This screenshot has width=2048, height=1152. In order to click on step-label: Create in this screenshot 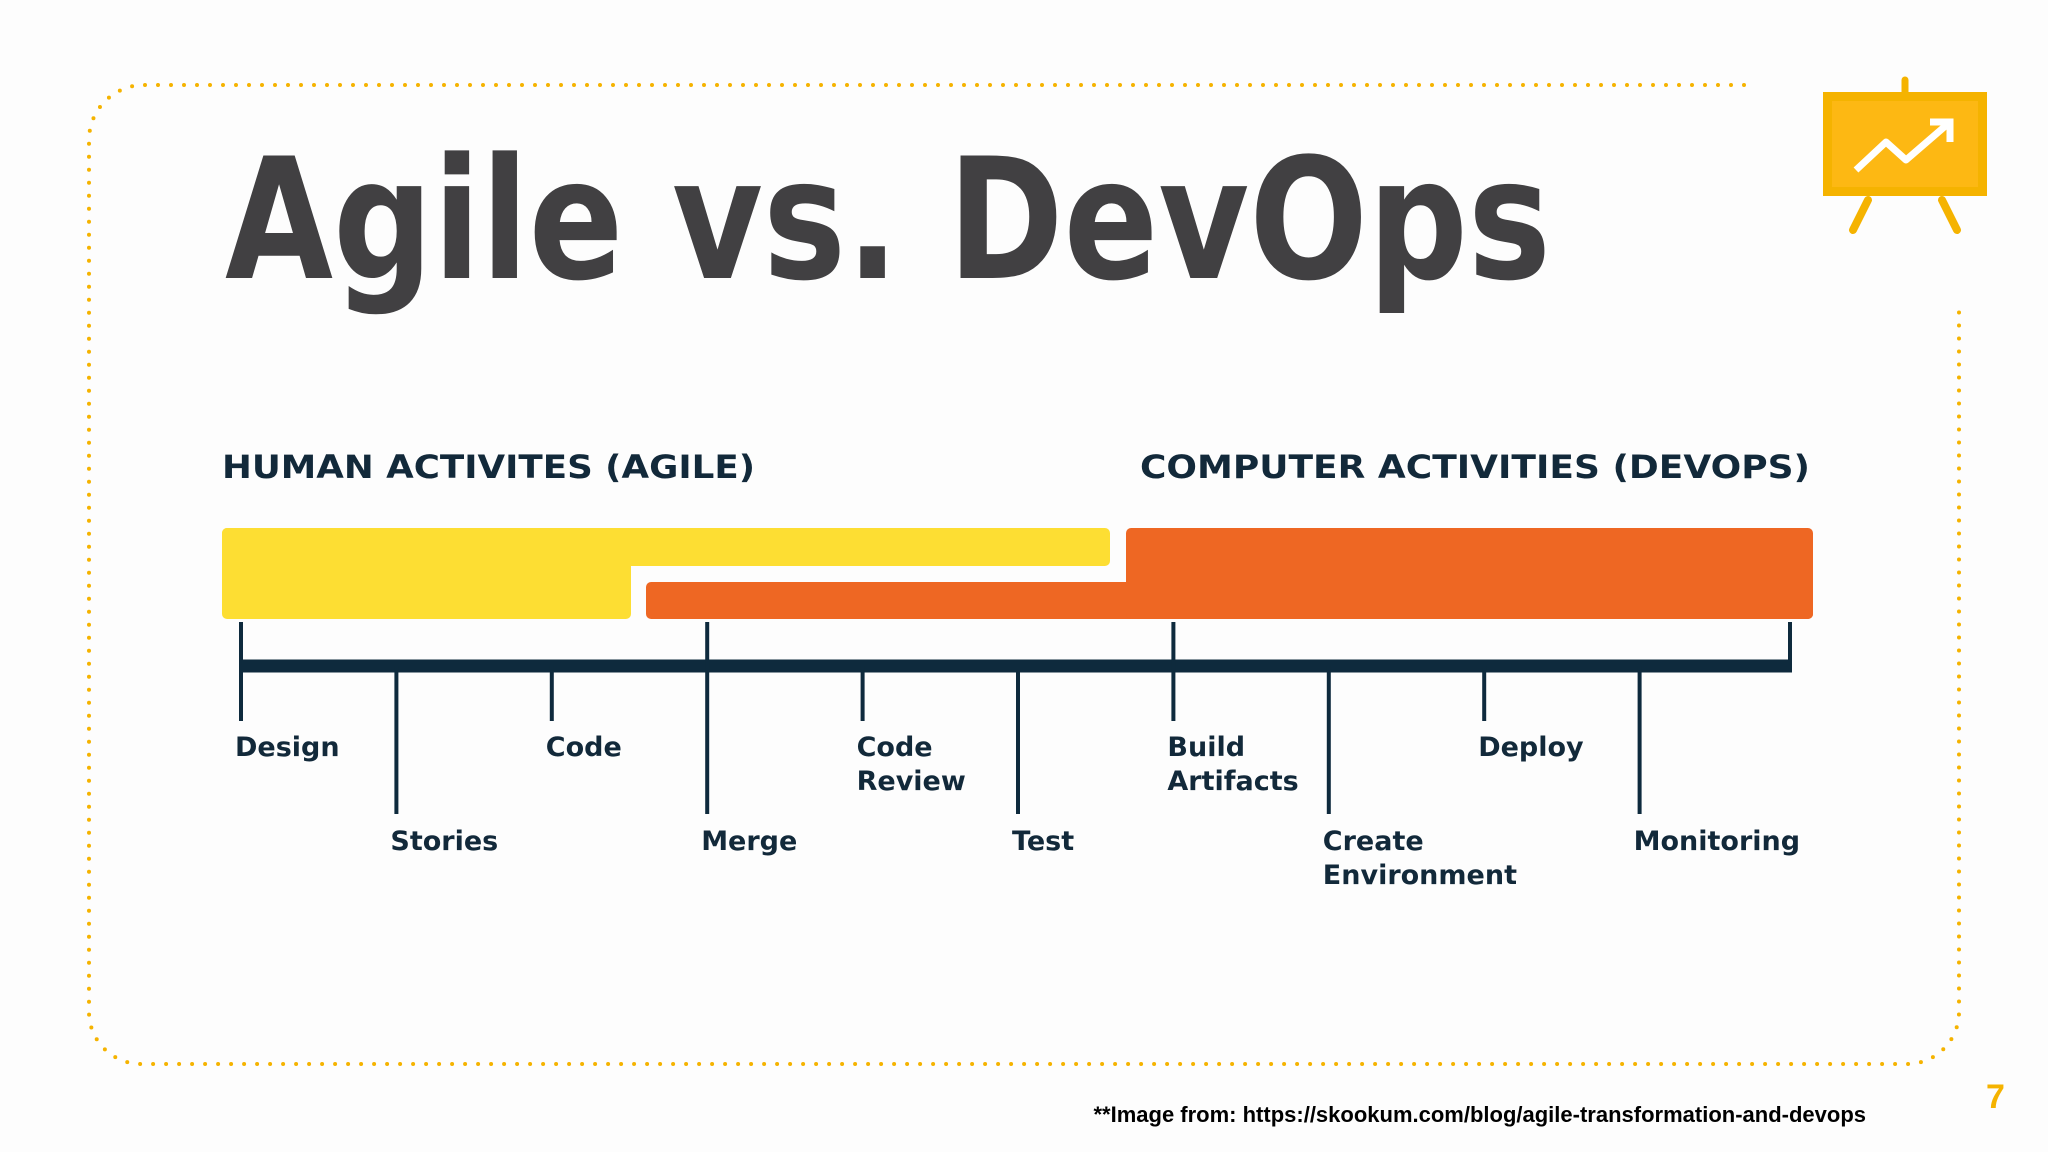, I will do `click(1373, 841)`.